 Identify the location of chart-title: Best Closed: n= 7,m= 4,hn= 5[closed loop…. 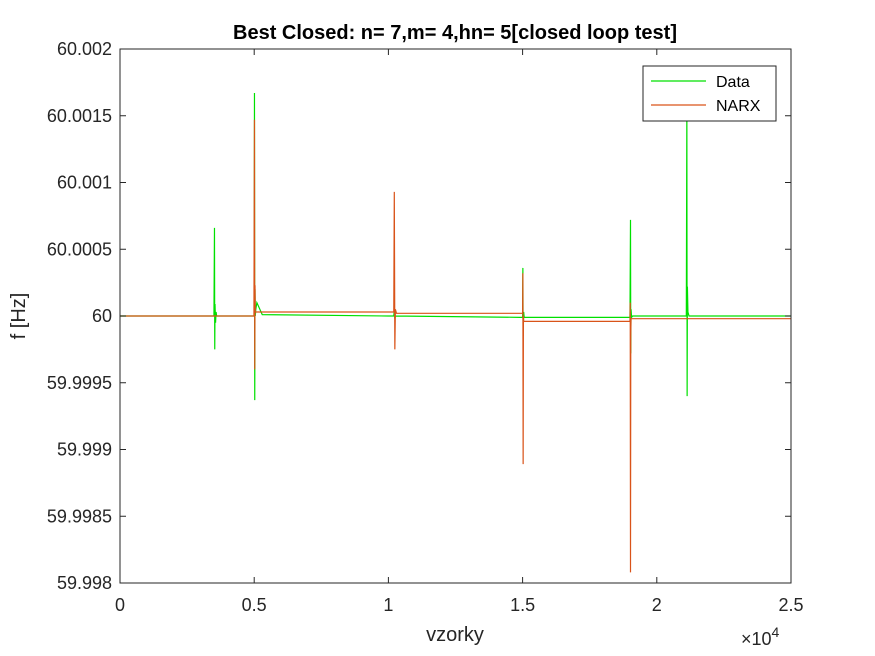
(455, 33).